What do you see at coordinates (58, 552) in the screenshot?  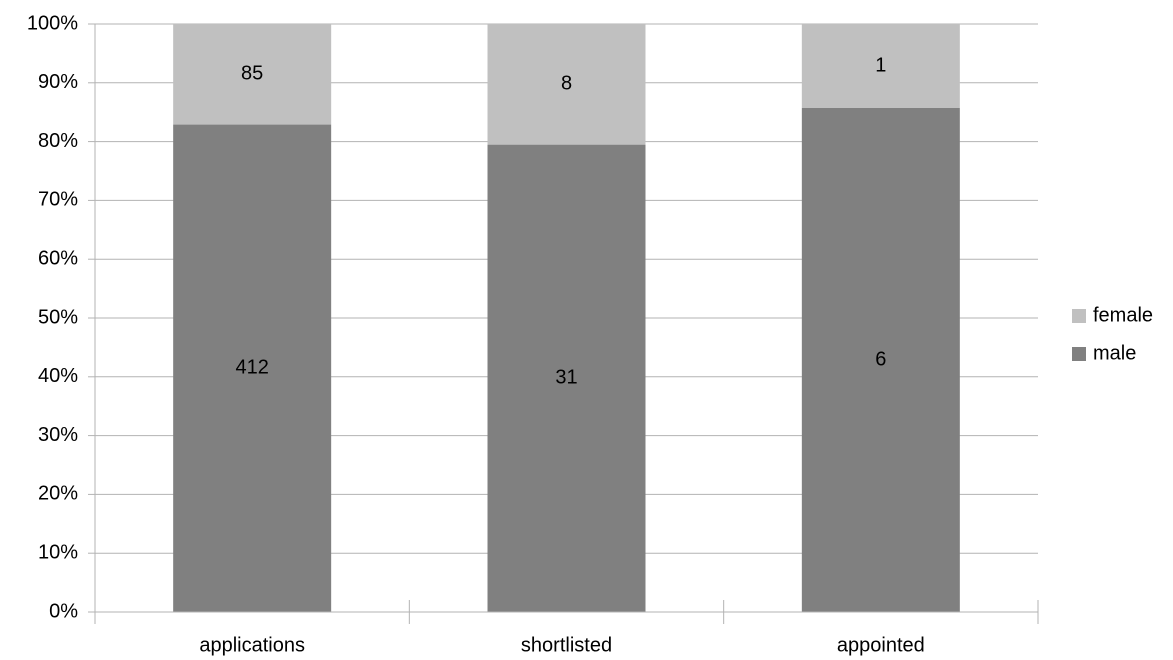 I see `y-tick-label: 10%` at bounding box center [58, 552].